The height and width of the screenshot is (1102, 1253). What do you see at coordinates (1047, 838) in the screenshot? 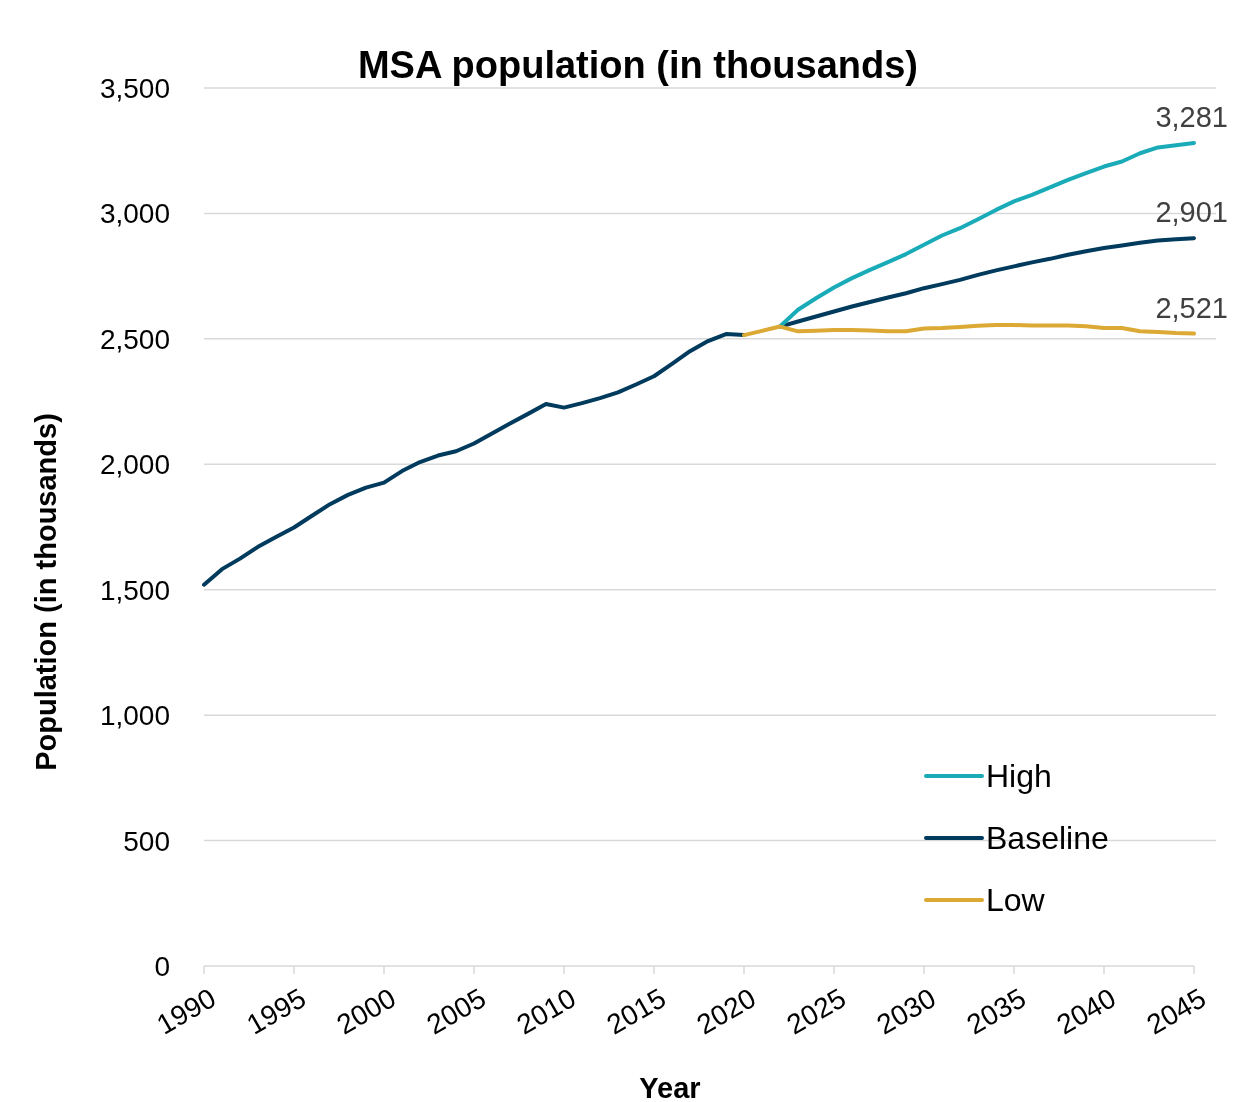
I see `legend-label: Baseline` at bounding box center [1047, 838].